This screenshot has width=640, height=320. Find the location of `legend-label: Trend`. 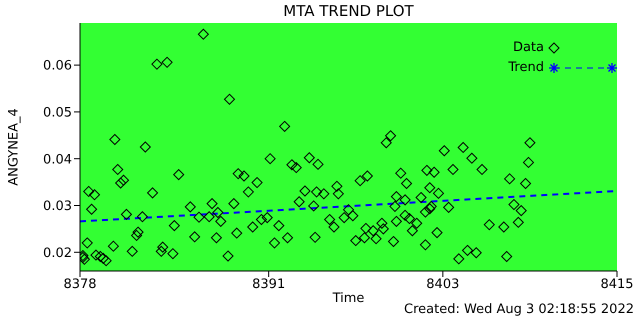

legend-label: Trend is located at coordinates (526, 68).